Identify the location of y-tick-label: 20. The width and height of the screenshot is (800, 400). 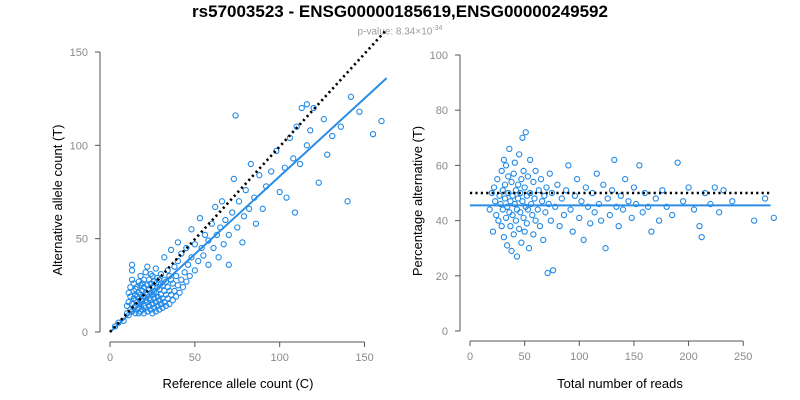
(442, 277).